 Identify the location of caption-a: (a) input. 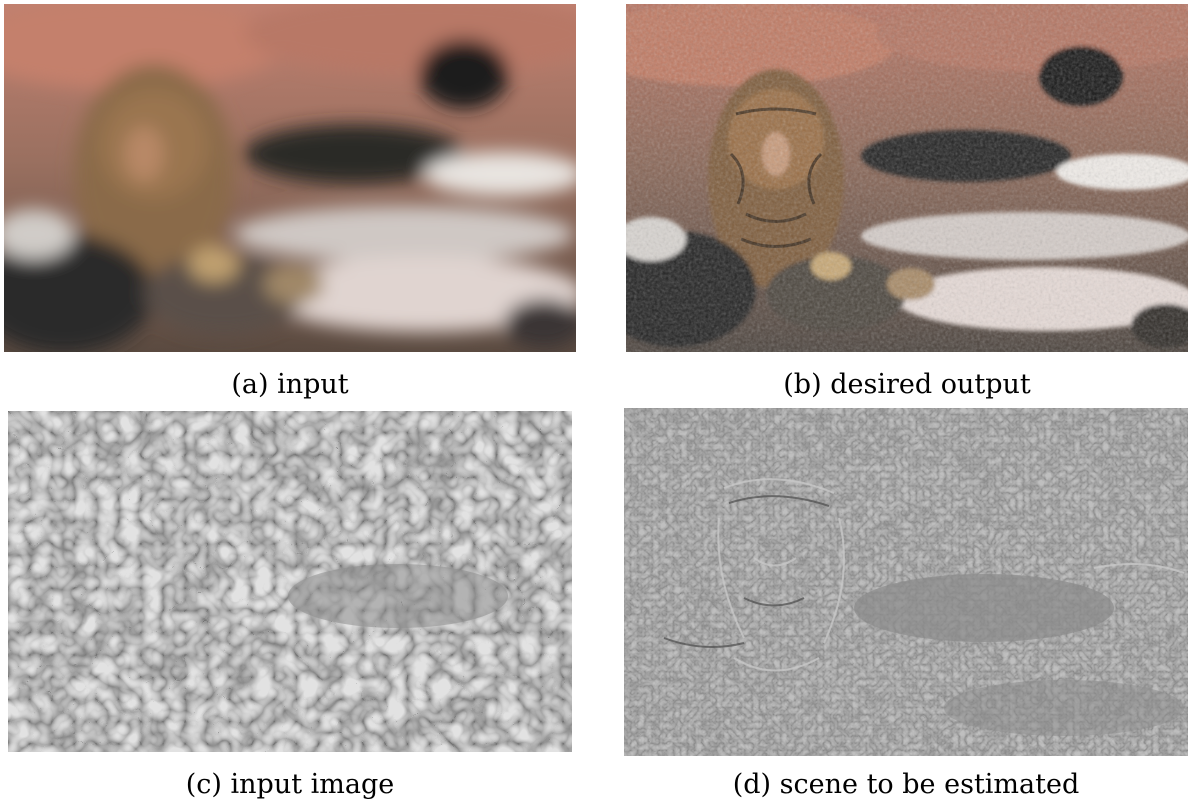
(290, 384).